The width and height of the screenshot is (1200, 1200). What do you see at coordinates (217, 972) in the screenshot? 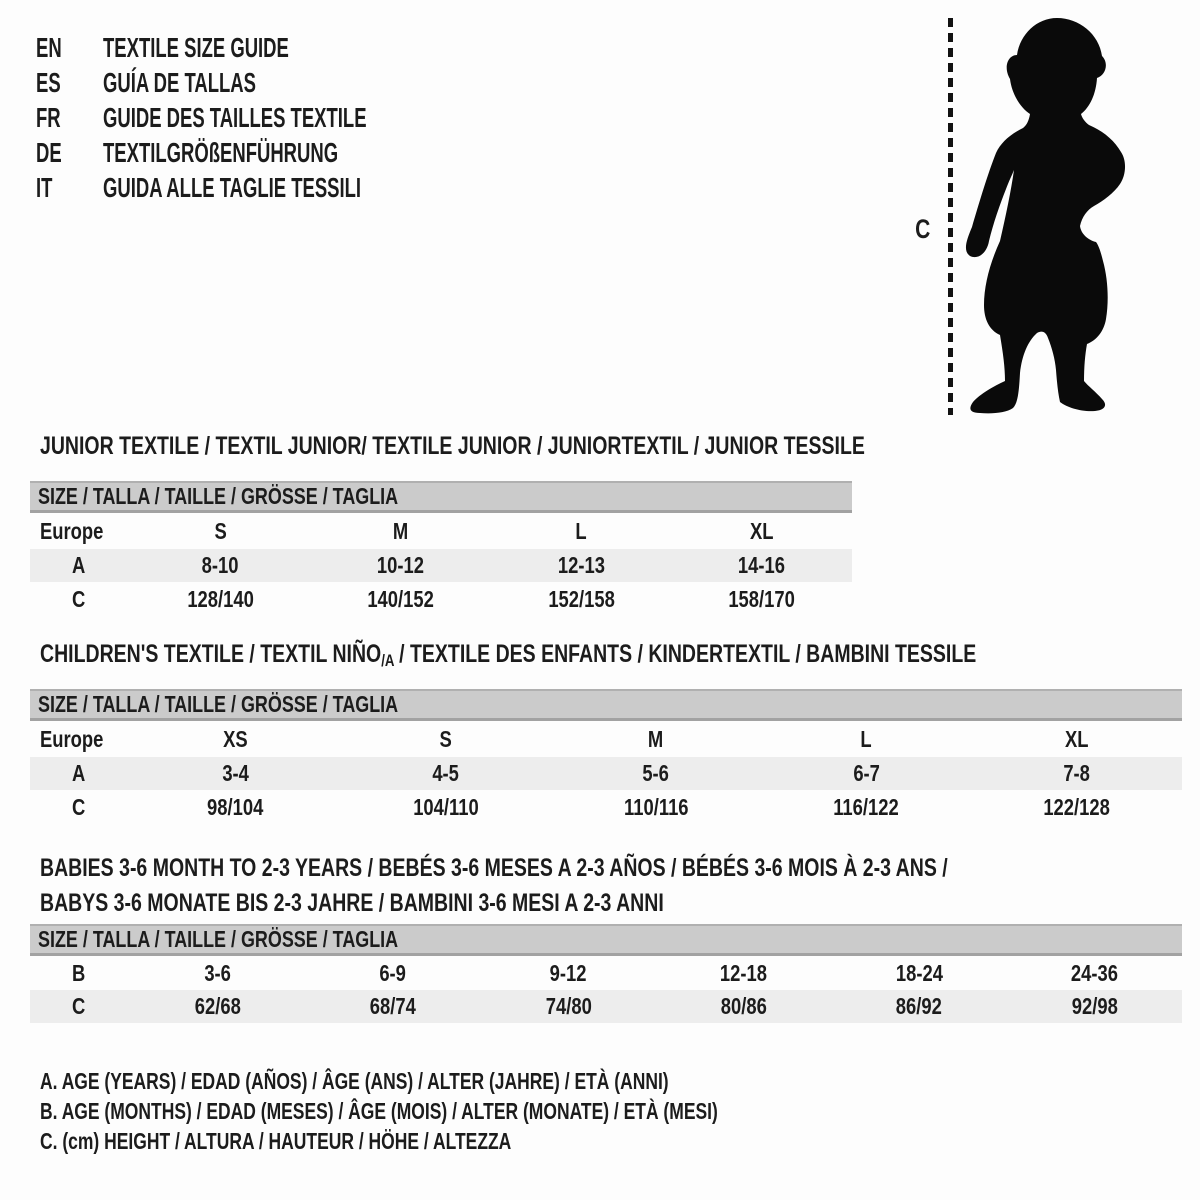
I see `size-cell: 3-6` at bounding box center [217, 972].